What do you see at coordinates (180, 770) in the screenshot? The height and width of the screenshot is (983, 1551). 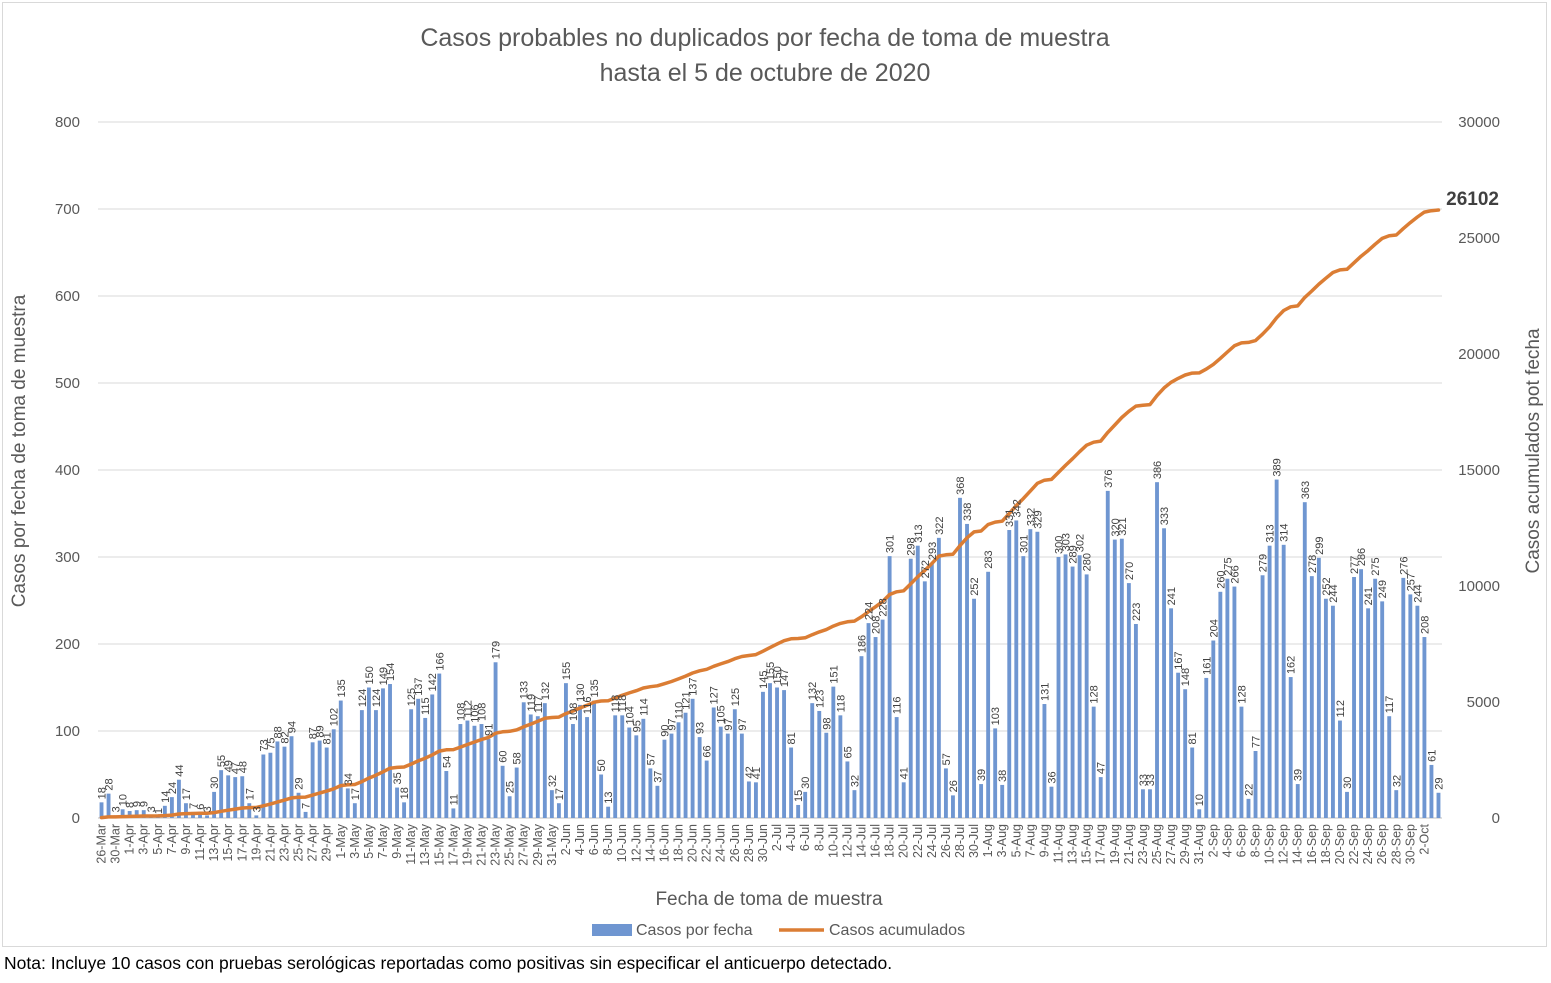 I see `bar-data-label: 44` at bounding box center [180, 770].